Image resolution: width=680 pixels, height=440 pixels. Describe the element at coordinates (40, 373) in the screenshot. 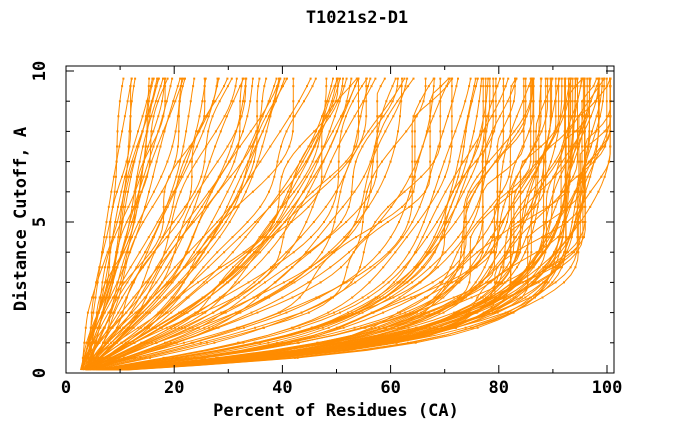

I see `y-tick-label: 0` at that location.